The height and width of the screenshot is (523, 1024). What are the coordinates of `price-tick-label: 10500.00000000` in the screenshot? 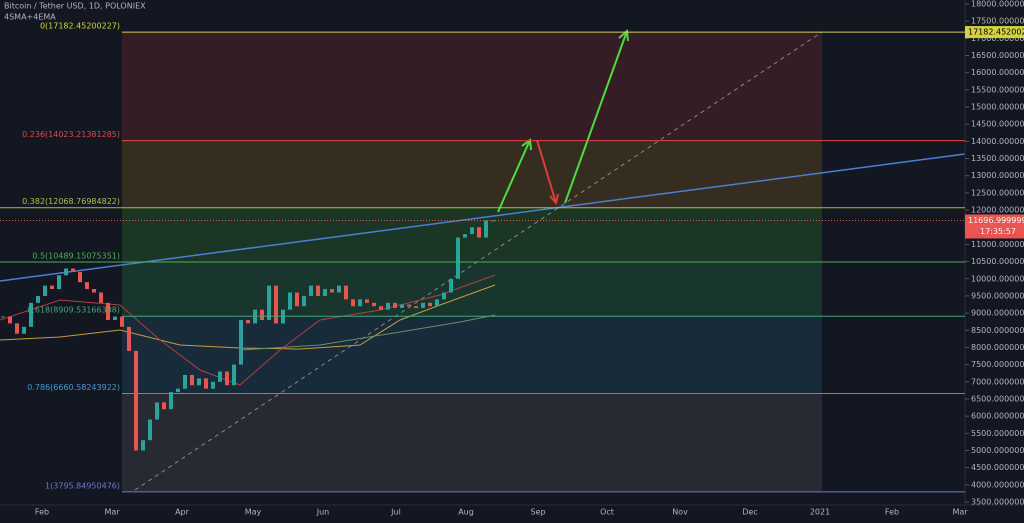 It's located at (997, 261).